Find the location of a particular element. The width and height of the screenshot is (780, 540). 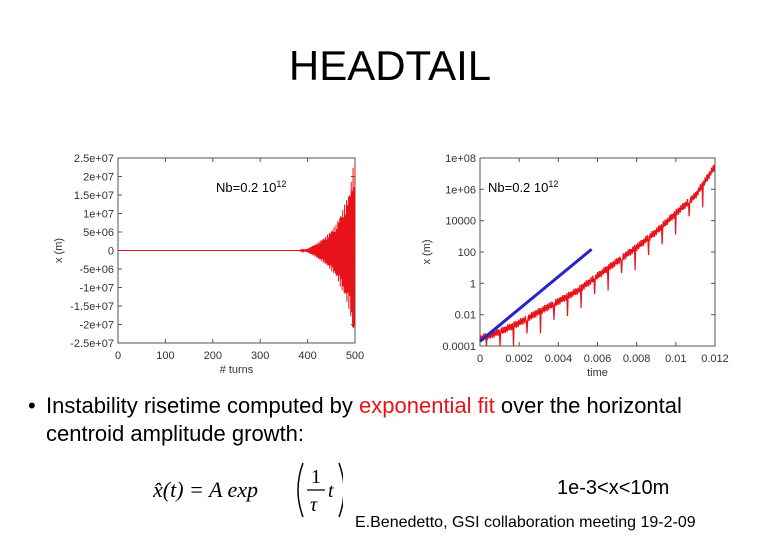

x-tick-label: 500 is located at coordinates (355, 356).